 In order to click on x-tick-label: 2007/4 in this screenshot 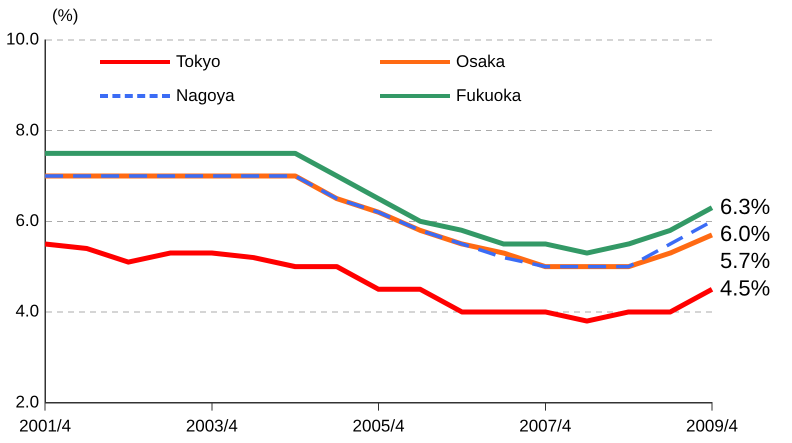, I will do `click(545, 426)`.